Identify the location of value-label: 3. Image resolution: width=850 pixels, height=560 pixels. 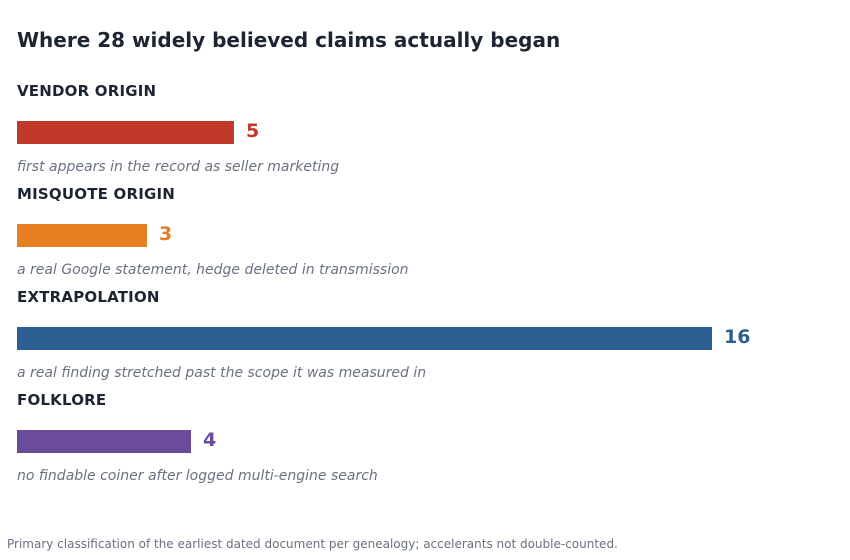
(166, 234).